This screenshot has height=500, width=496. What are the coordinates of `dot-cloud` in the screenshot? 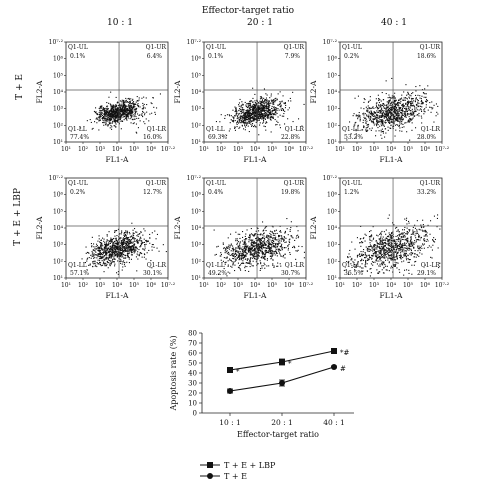 It's located at (392, 109).